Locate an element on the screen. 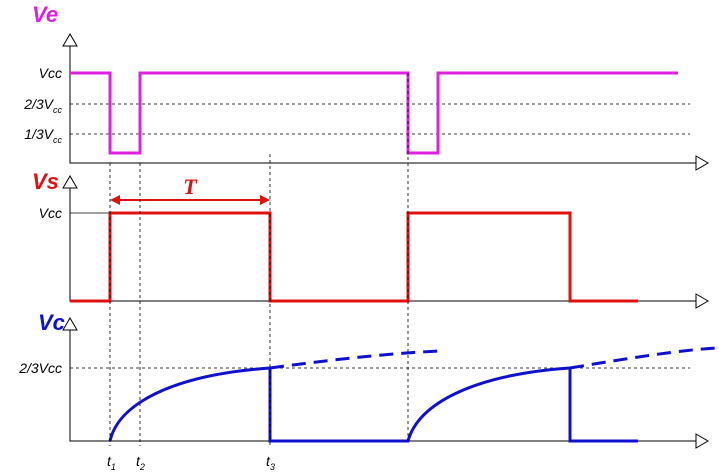 The image size is (719, 473). panel-label: Vc is located at coordinates (51, 322).